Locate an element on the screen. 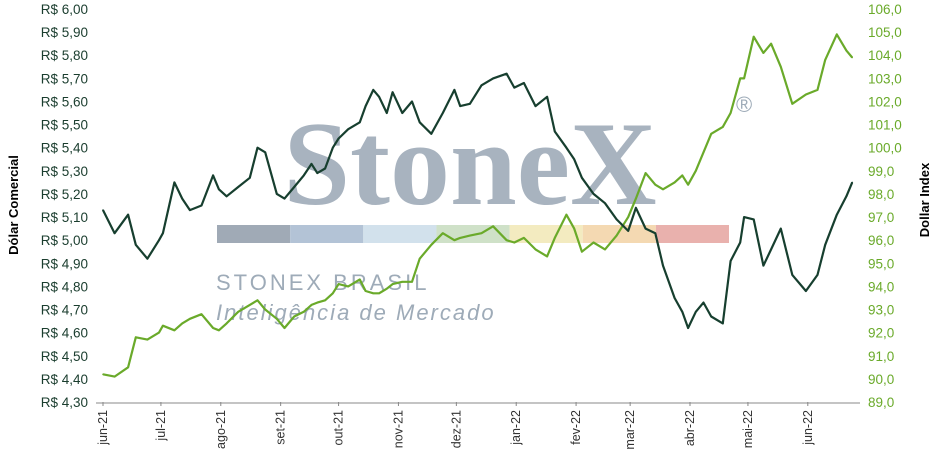  right-tick-label: 99,0 is located at coordinates (881, 171).